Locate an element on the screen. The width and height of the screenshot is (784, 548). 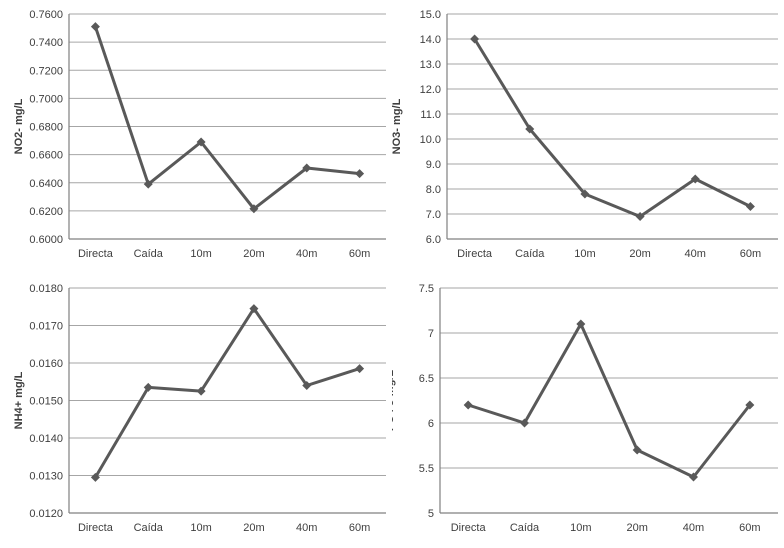
y-tick-label: 14.0 is located at coordinates (430, 40).